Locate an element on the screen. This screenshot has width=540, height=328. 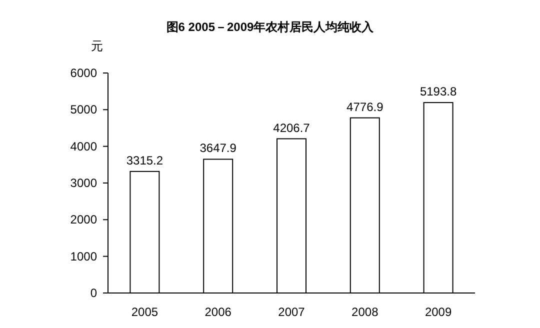
chart-title: 图6 2005－2009年农村居民人均纯收入 is located at coordinates (270, 27).